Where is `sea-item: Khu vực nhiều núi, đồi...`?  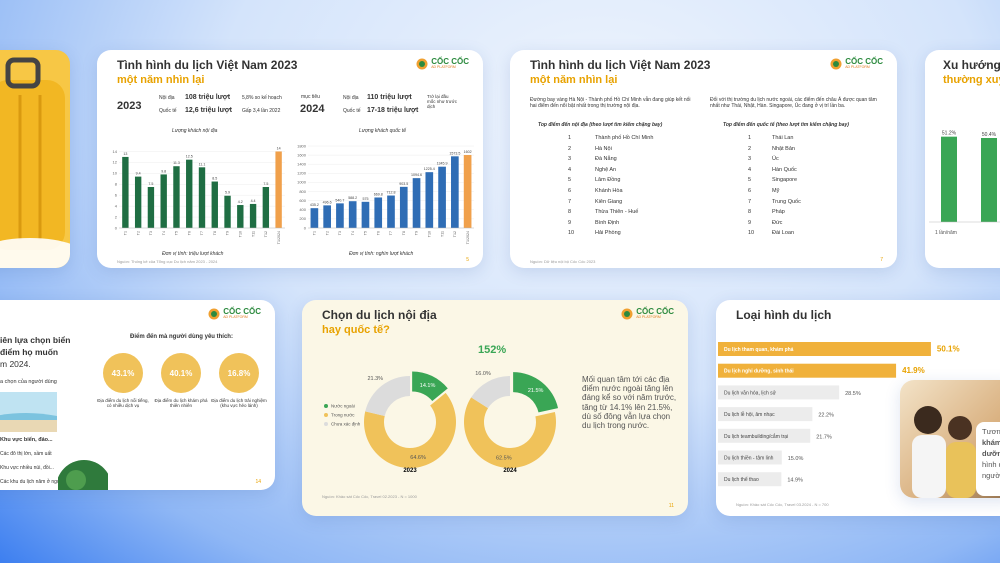
sea-item: Khu vực nhiều núi, đồi... is located at coordinates (27, 468).